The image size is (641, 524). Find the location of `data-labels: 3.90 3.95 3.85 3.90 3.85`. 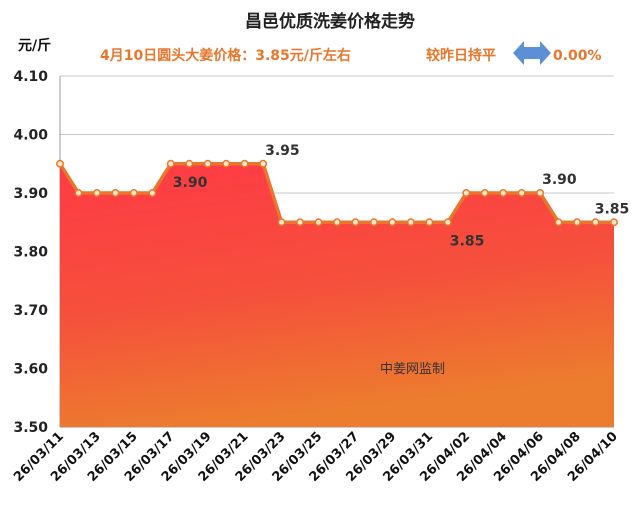

data-labels: 3.90 3.95 3.85 3.90 3.85 is located at coordinates (401, 196).